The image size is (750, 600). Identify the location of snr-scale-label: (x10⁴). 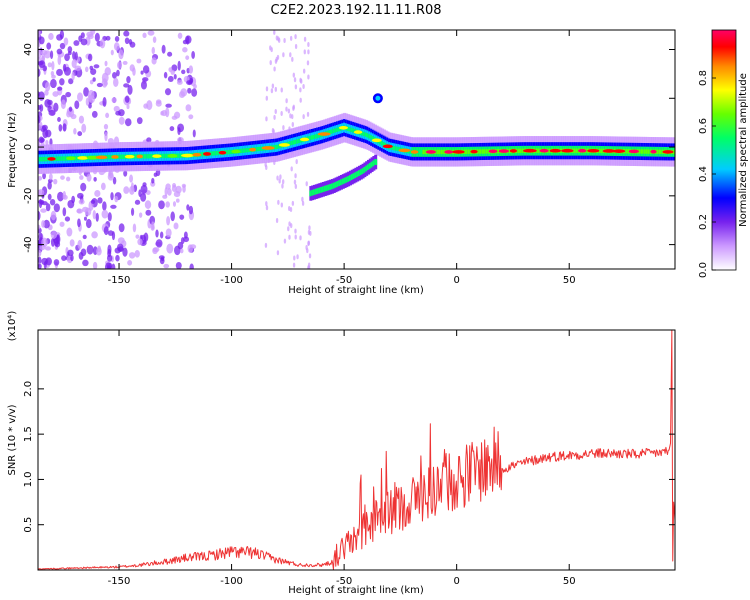
(12, 326).